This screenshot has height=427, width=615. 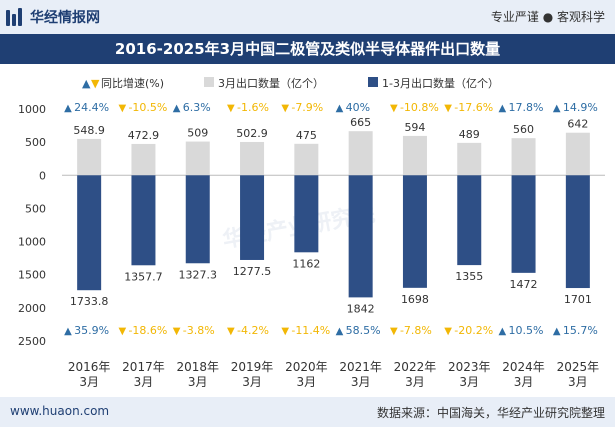 What do you see at coordinates (209, 82) in the screenshot?
I see `legend-swatch-march` at bounding box center [209, 82].